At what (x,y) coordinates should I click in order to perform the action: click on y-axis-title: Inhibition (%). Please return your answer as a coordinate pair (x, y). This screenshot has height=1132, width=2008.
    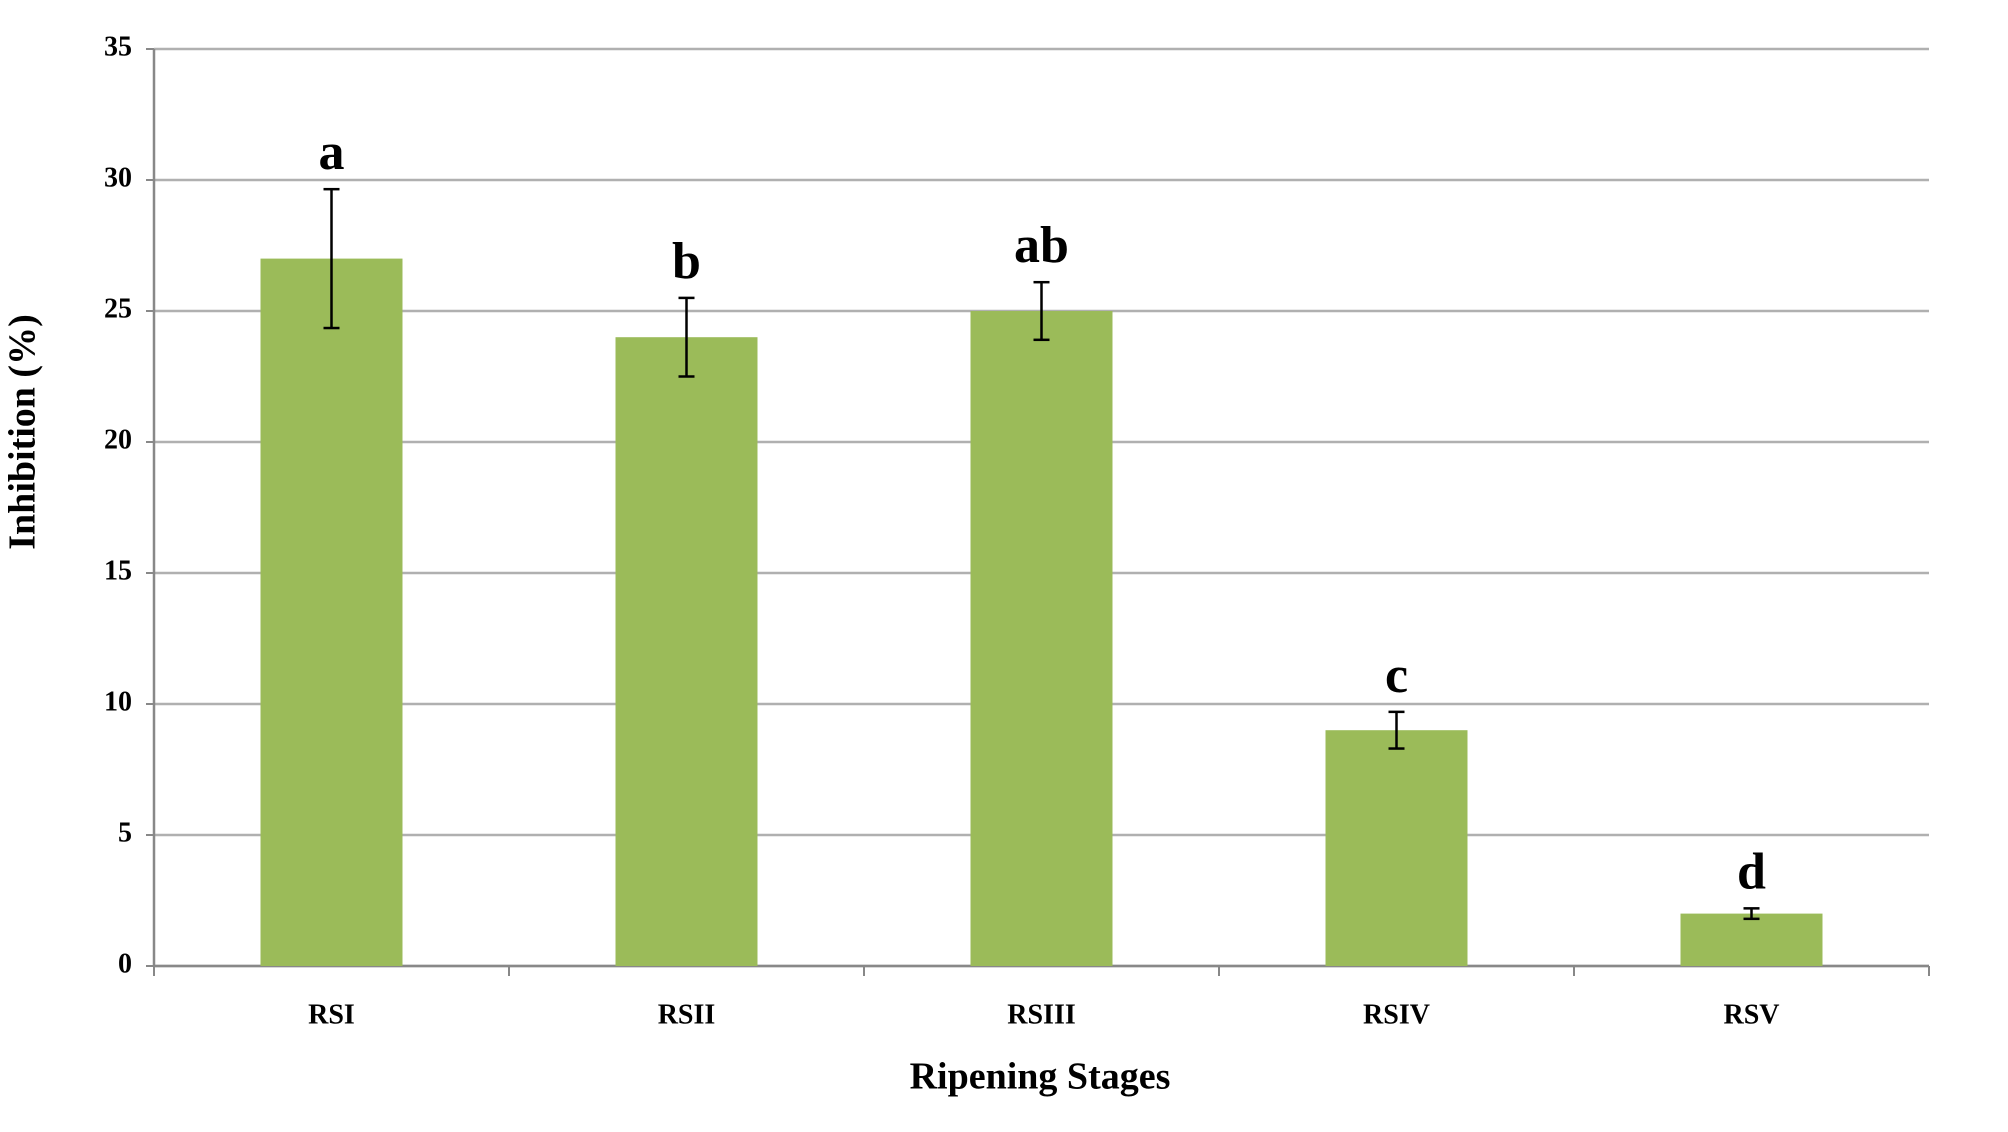
    Looking at the image, I should click on (23, 431).